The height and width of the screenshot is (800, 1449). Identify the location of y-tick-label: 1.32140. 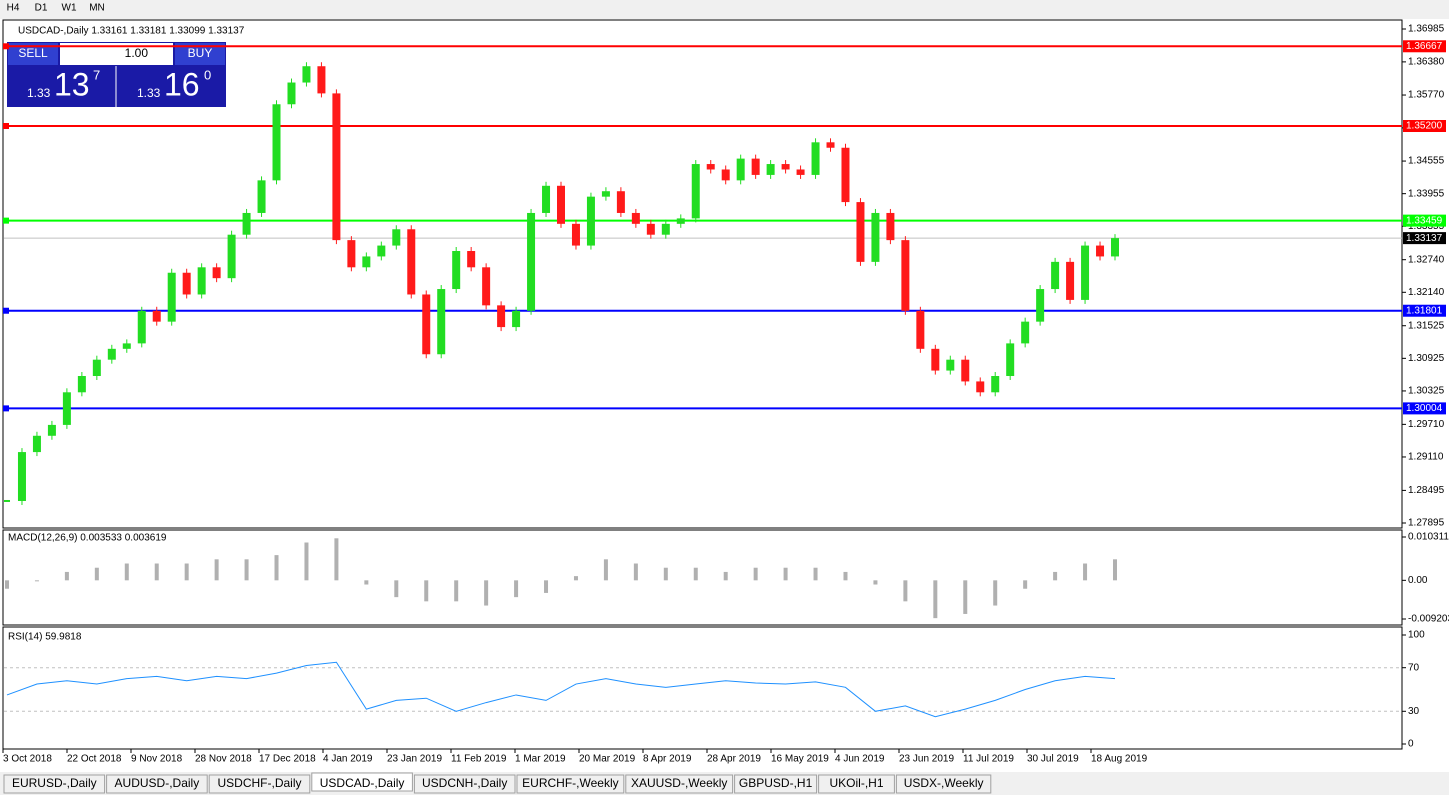
(1426, 292).